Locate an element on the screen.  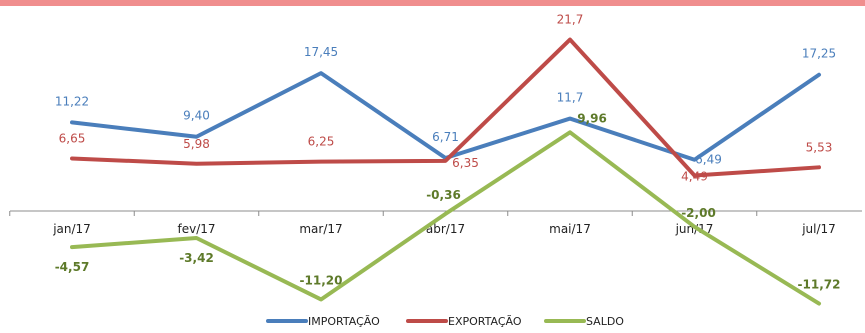
x-tick-label: fev/17 is located at coordinates (196, 229).